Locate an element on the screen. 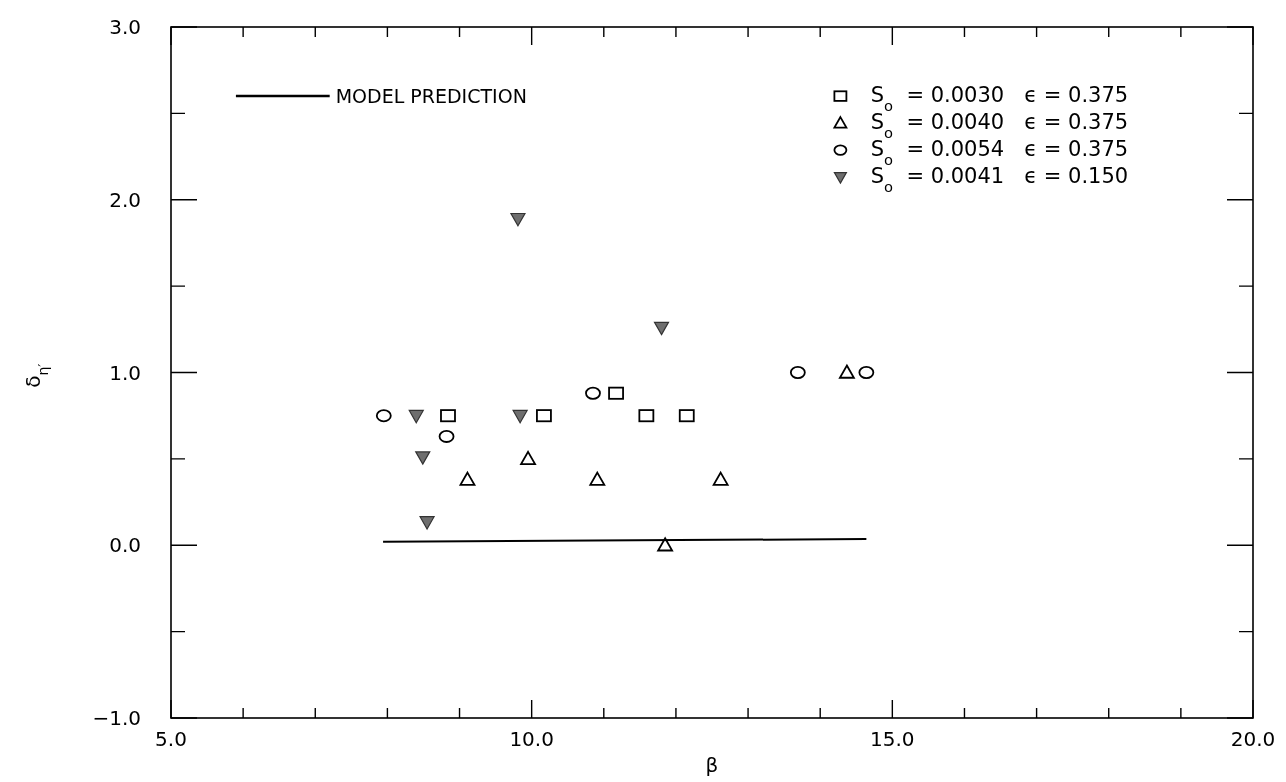  x-tick-label: 10.0 is located at coordinates (531, 739).